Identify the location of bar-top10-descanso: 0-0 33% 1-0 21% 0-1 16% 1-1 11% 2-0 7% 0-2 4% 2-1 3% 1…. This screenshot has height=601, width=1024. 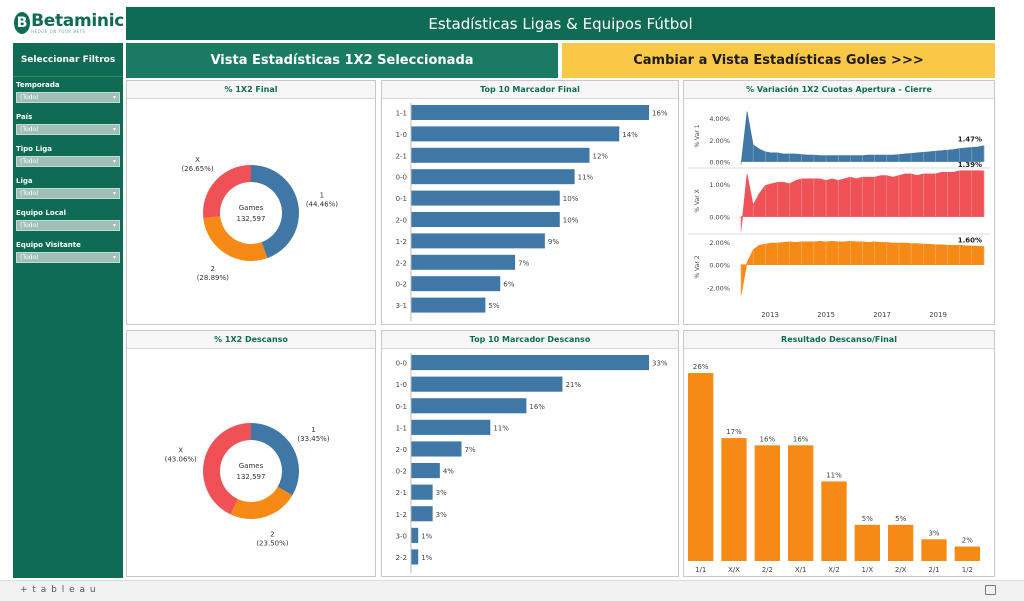
(532, 463).